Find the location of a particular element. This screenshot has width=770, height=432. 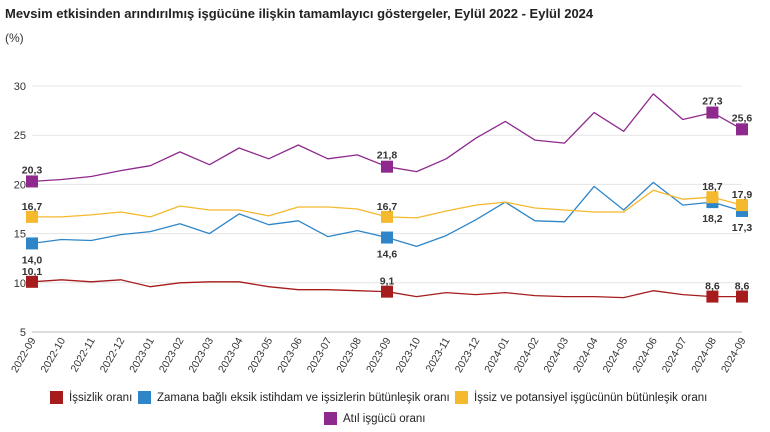

data-label: 18,7 is located at coordinates (712, 187).